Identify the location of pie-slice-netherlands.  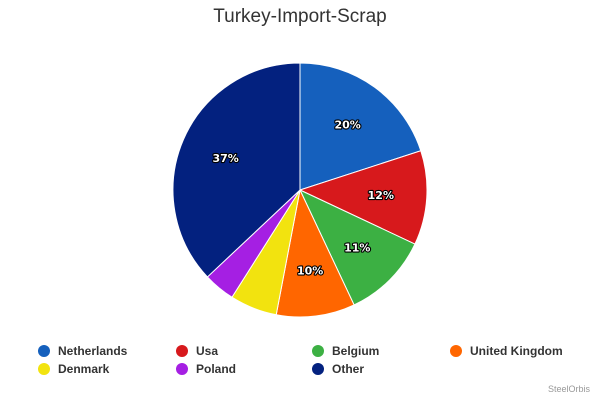
(360, 126).